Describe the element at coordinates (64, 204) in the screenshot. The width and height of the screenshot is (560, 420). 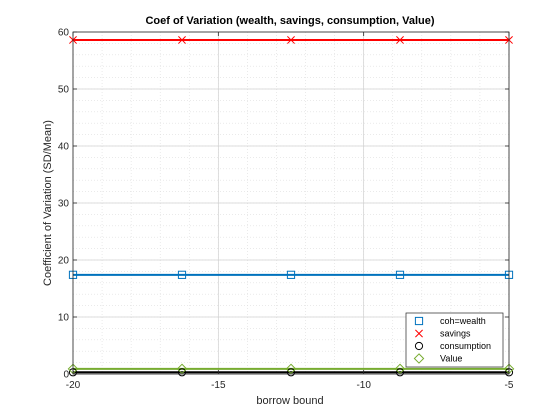
I see `y-tick-label: 30` at that location.